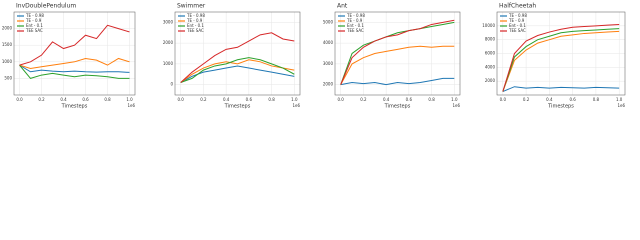 The height and width of the screenshot is (240, 640). Describe the element at coordinates (342, 6) in the screenshot. I see `chart-title: Ant` at that location.